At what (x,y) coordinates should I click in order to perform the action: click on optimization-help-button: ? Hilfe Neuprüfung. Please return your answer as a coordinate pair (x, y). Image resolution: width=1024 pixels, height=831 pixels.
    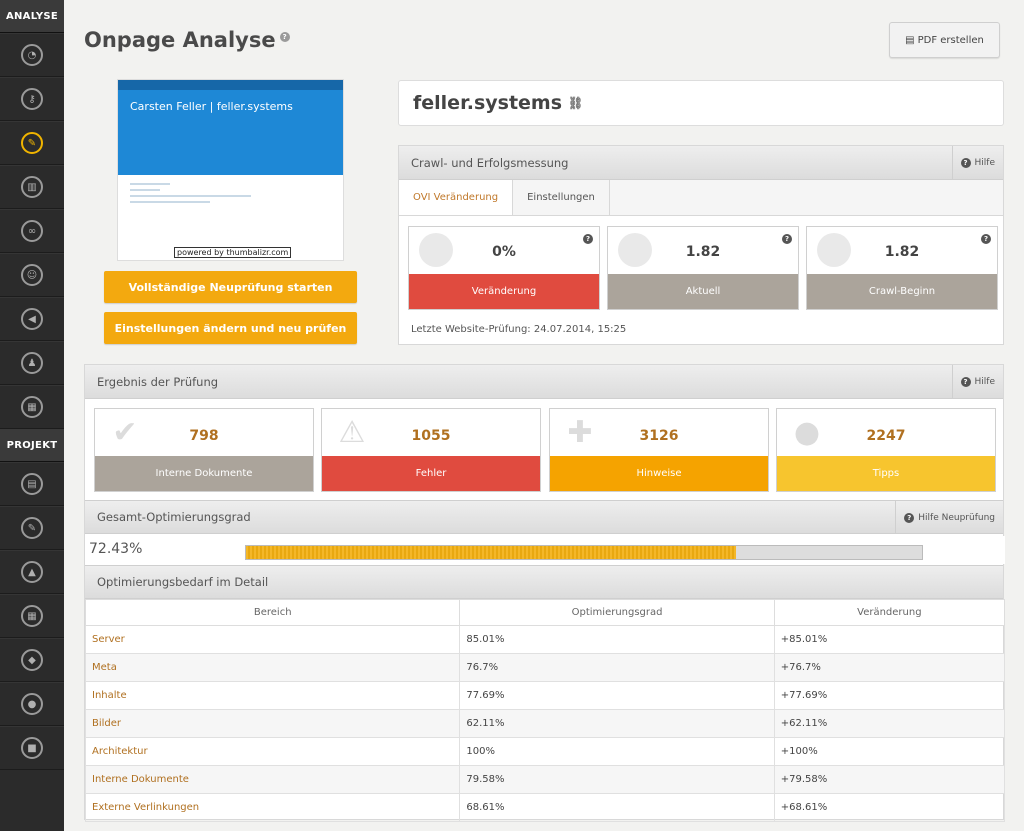
    Looking at the image, I should click on (949, 517).